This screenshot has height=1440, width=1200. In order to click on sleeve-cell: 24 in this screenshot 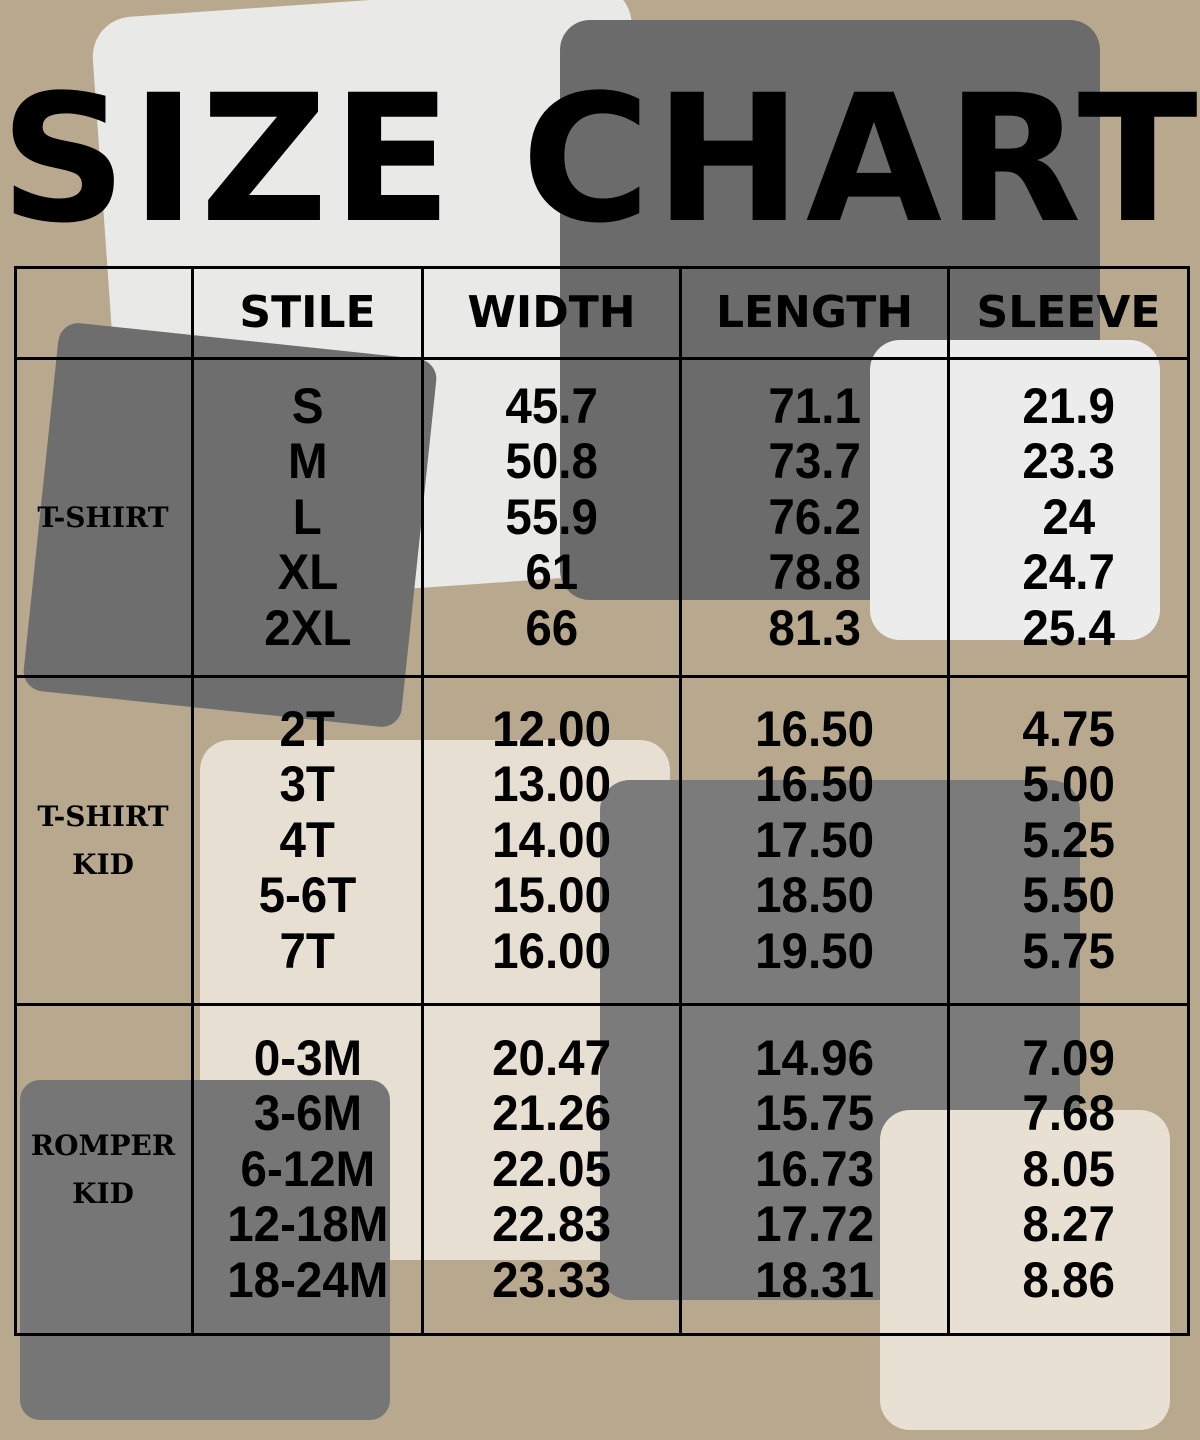, I will do `click(1068, 516)`.